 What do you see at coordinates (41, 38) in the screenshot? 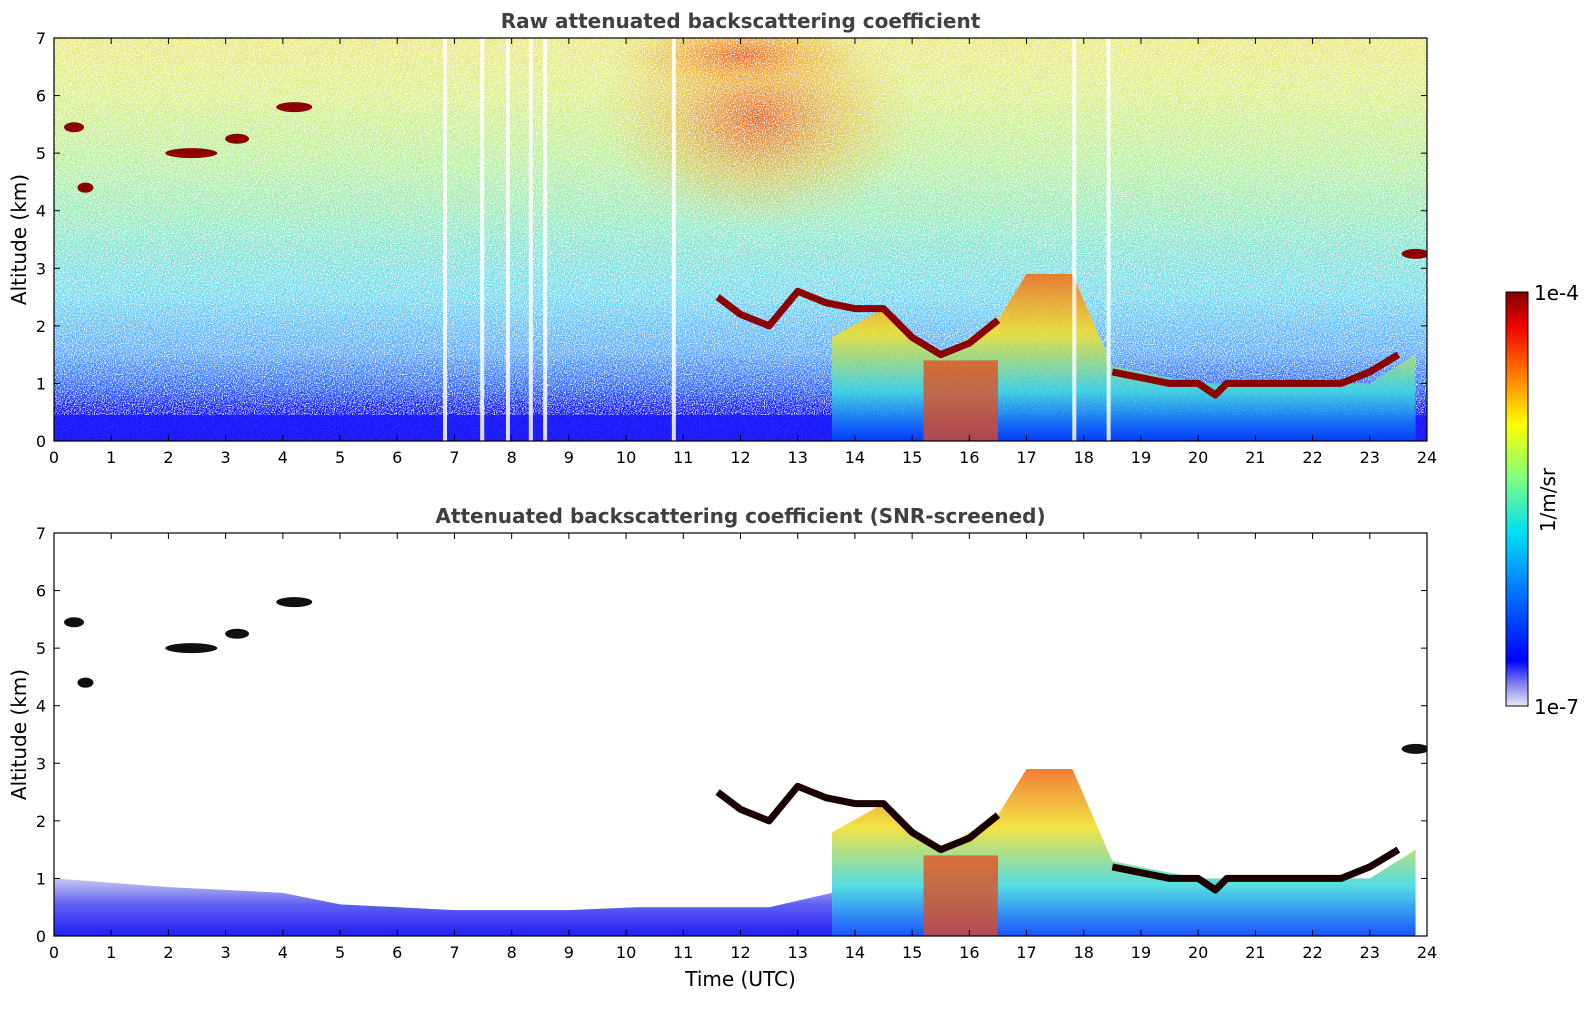
I see `y-tick-label: 7` at bounding box center [41, 38].